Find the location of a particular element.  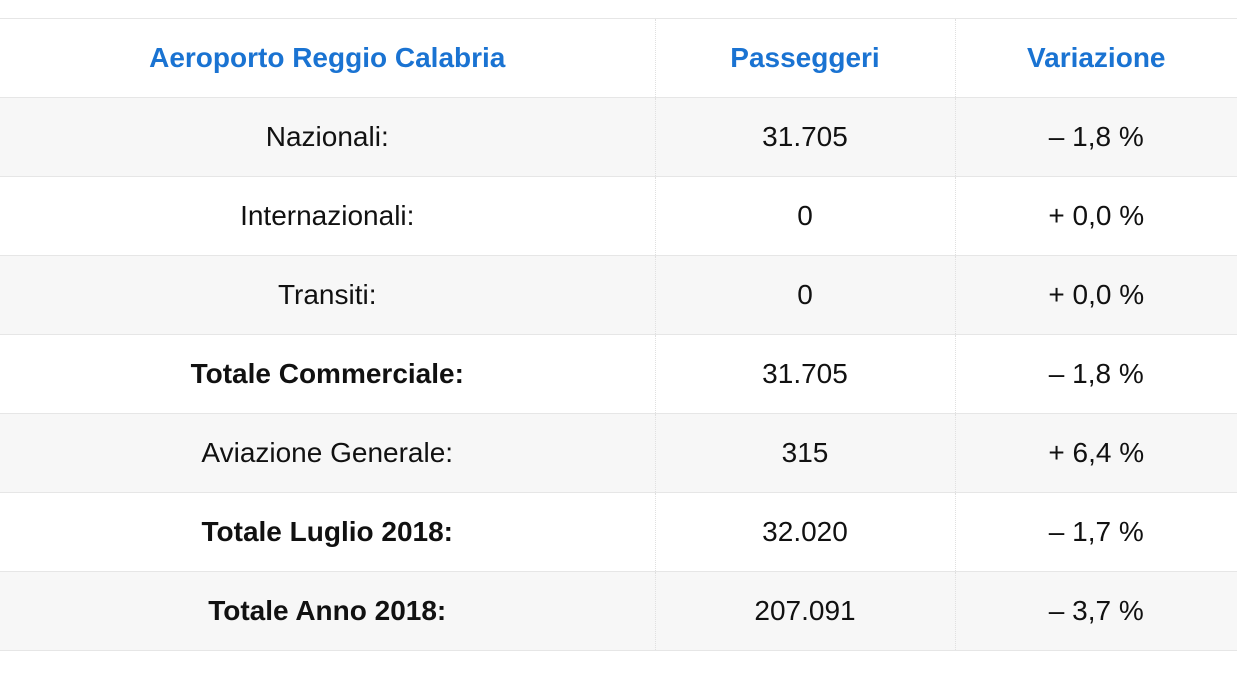

row: Transiti: 0 + 0,0 % is located at coordinates (618, 295).